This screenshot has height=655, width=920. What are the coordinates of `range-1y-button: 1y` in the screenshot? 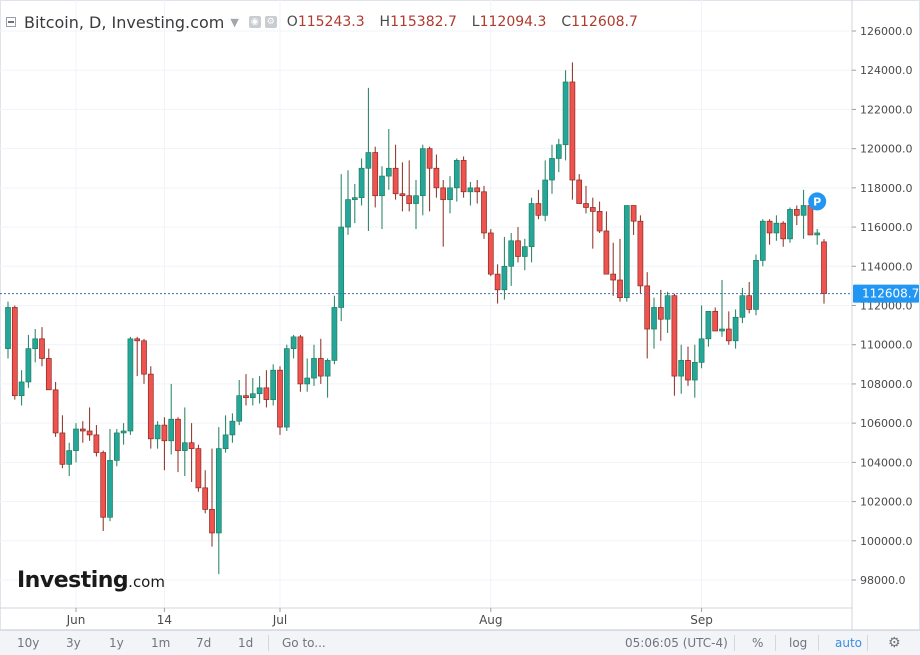 It's located at (116, 643).